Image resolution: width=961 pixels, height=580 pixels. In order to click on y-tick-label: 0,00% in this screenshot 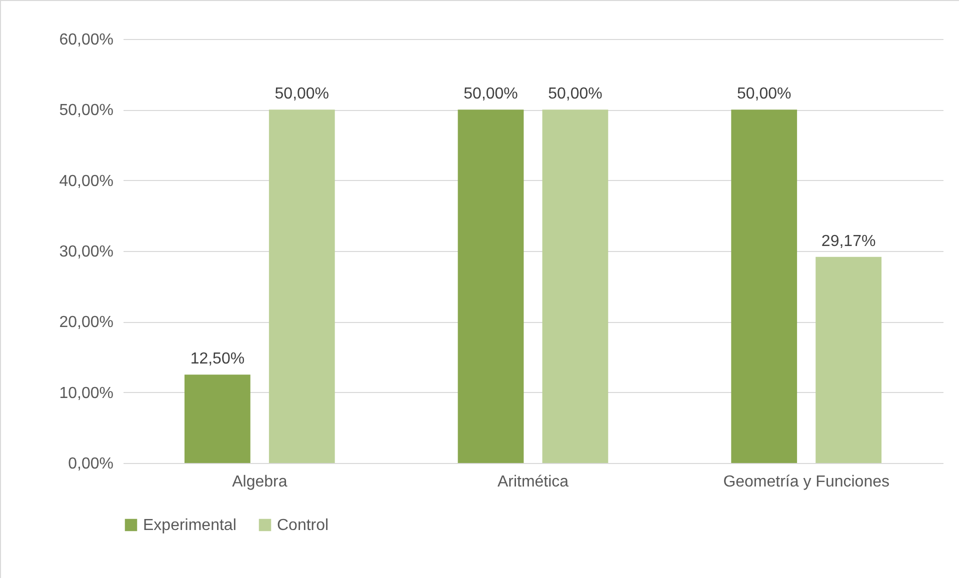, I will do `click(91, 464)`.